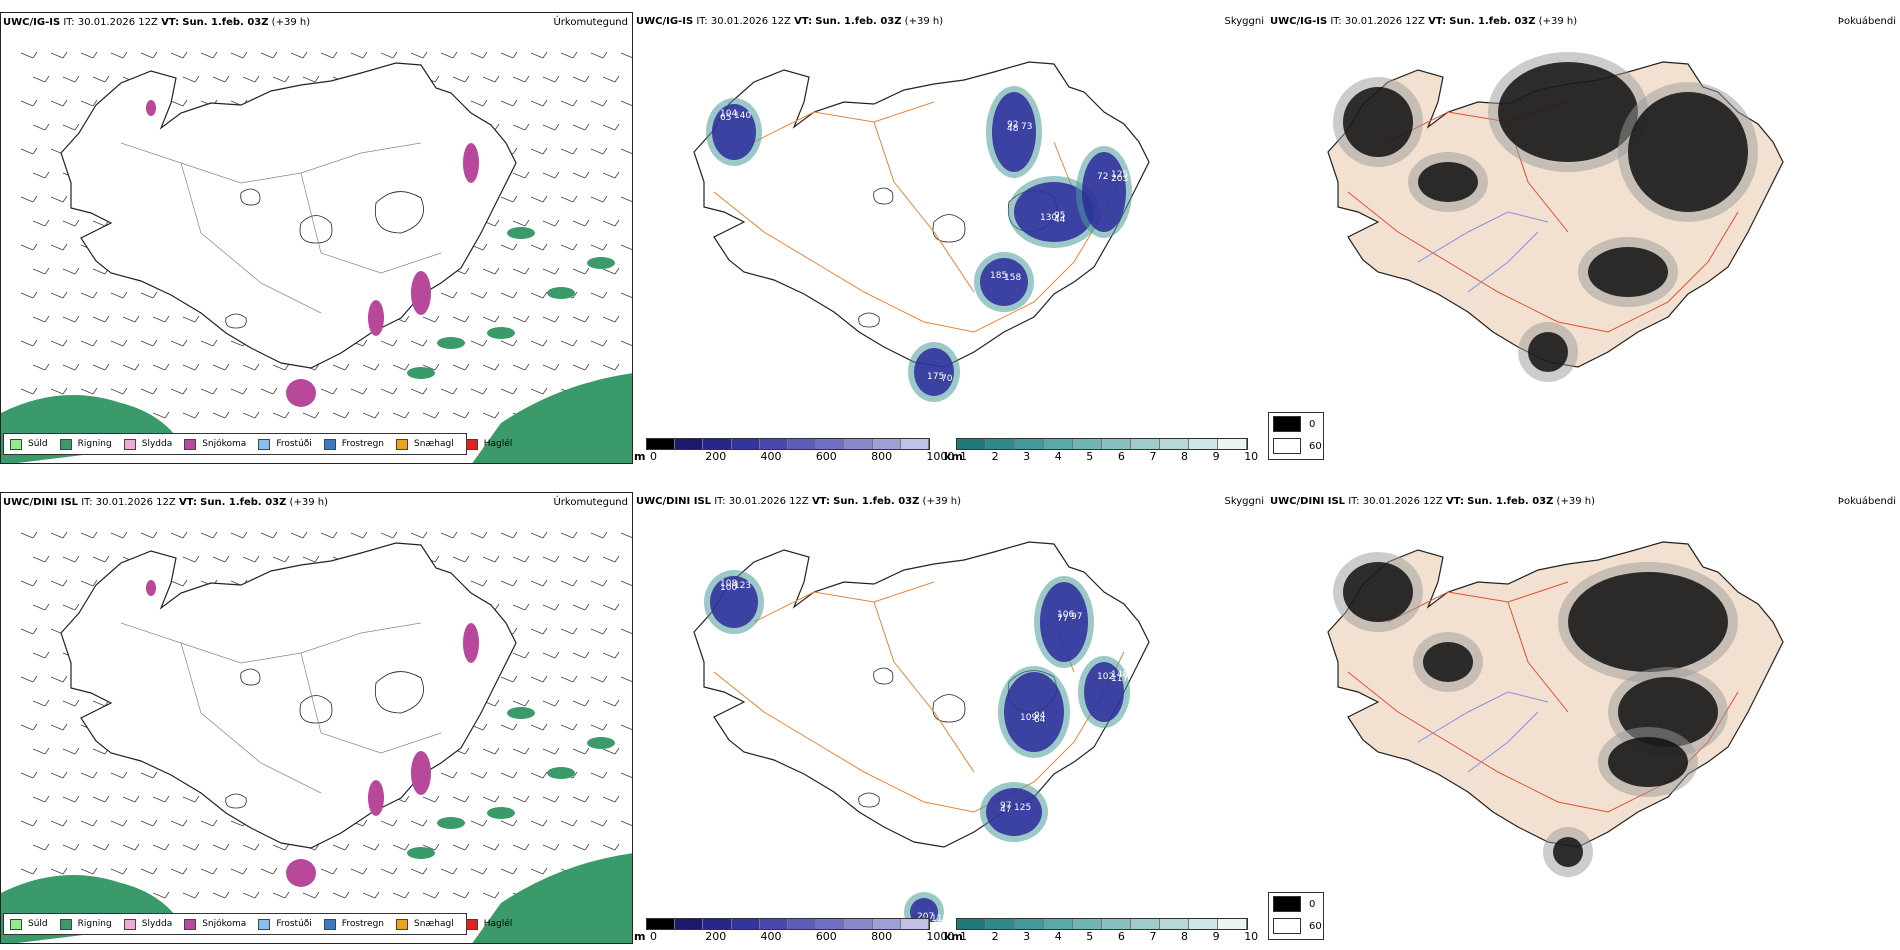 The width and height of the screenshot is (1900, 950). What do you see at coordinates (363, 924) in the screenshot?
I see `legend-label: Frostregn` at bounding box center [363, 924].